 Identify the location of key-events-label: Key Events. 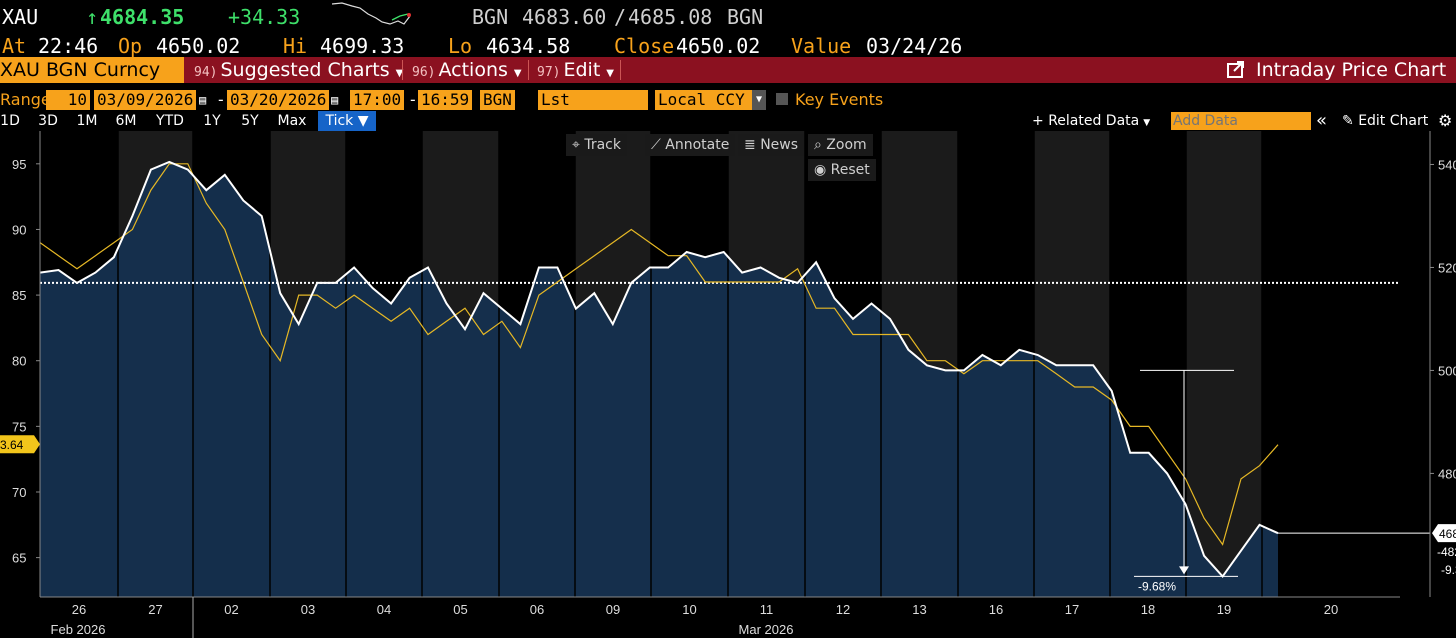
(839, 99).